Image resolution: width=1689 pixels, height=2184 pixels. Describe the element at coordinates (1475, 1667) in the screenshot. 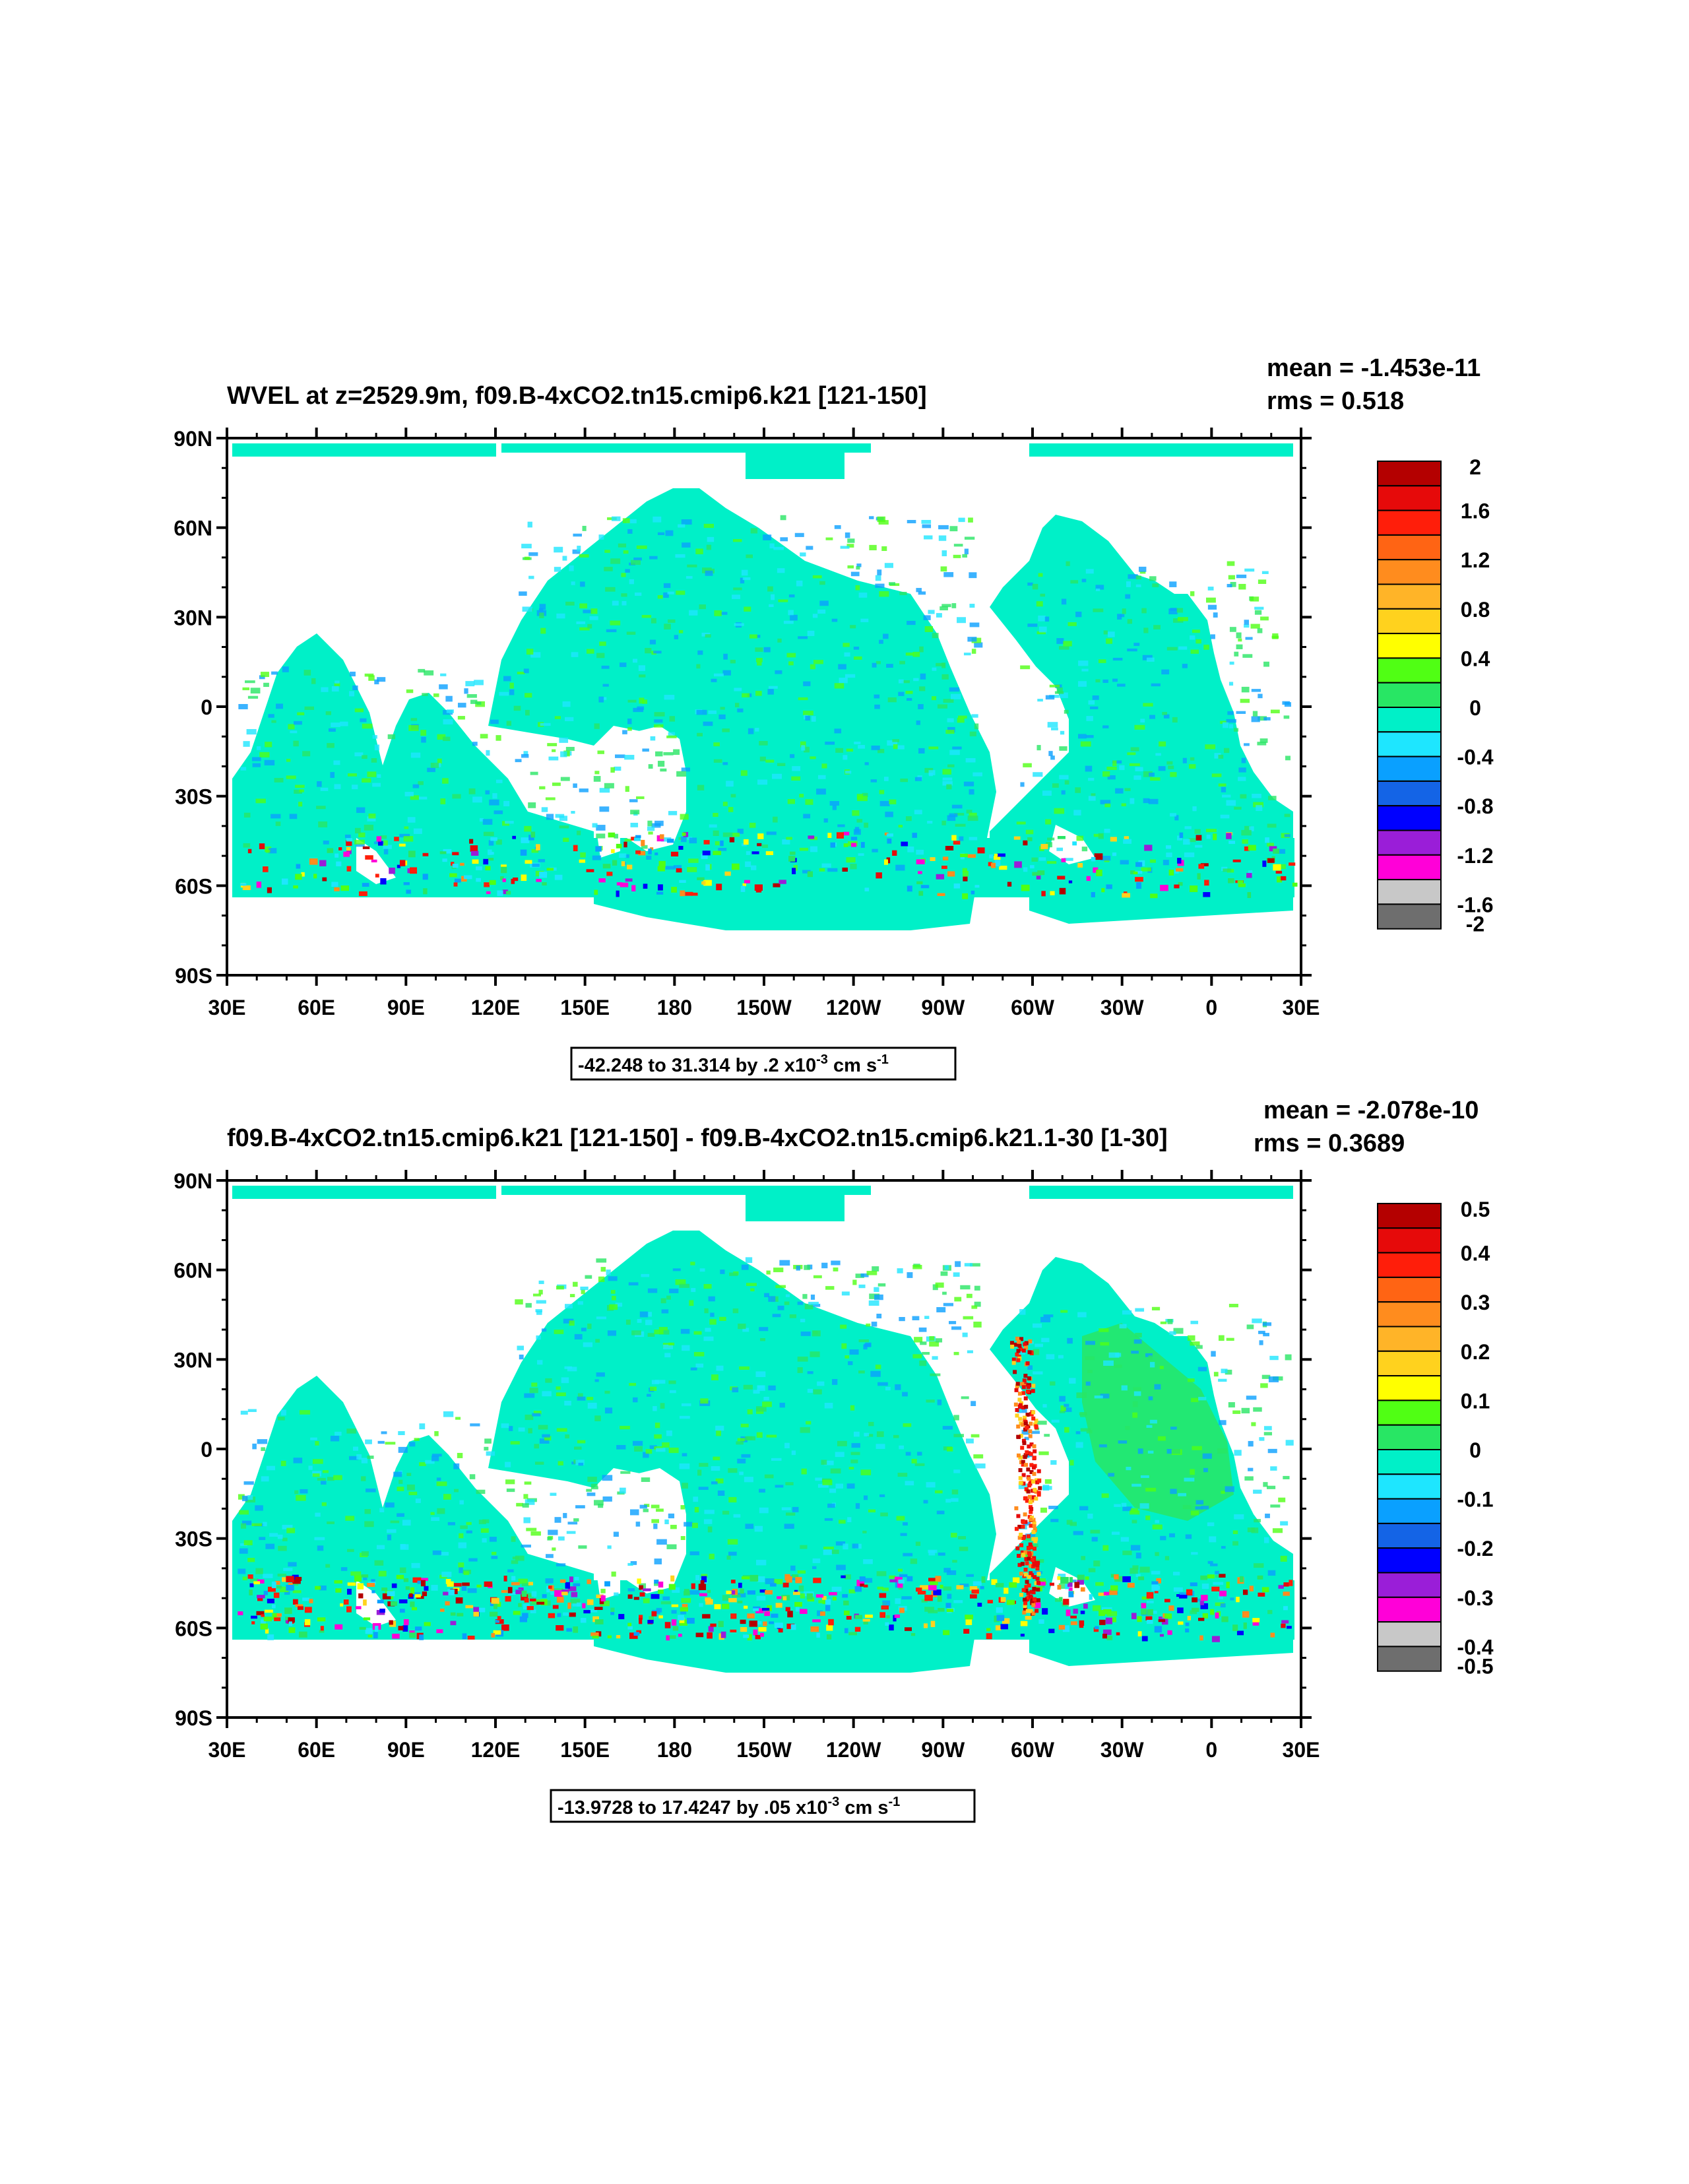

I see `colorbar-label: -0.5` at that location.